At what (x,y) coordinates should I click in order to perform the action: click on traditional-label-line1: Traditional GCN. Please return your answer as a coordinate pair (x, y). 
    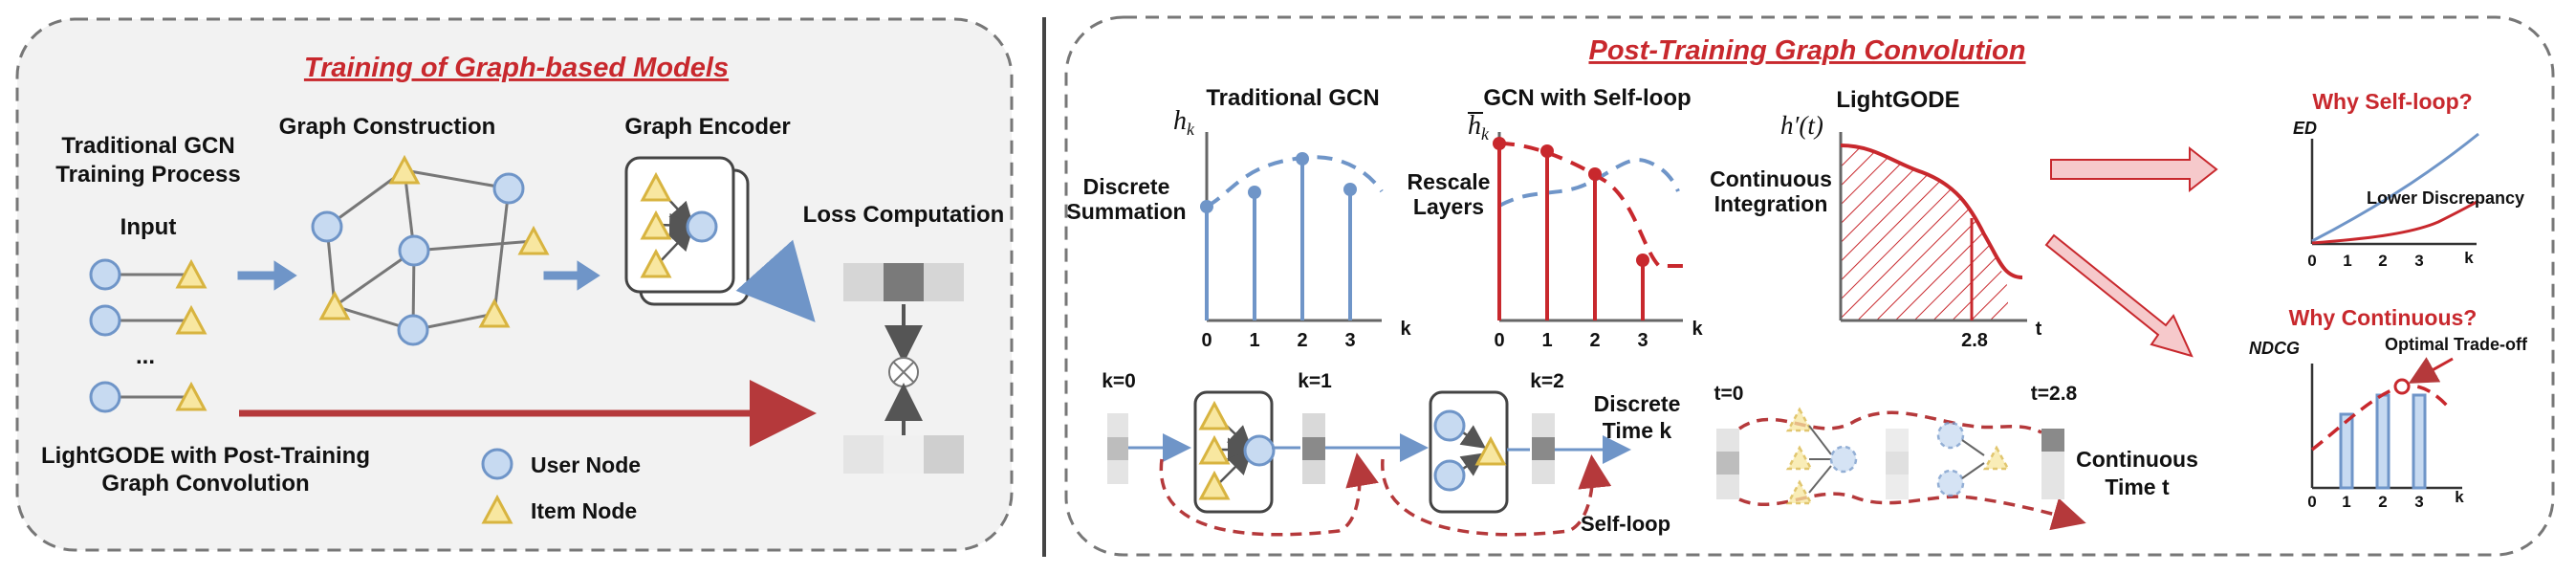
    Looking at the image, I should click on (147, 146).